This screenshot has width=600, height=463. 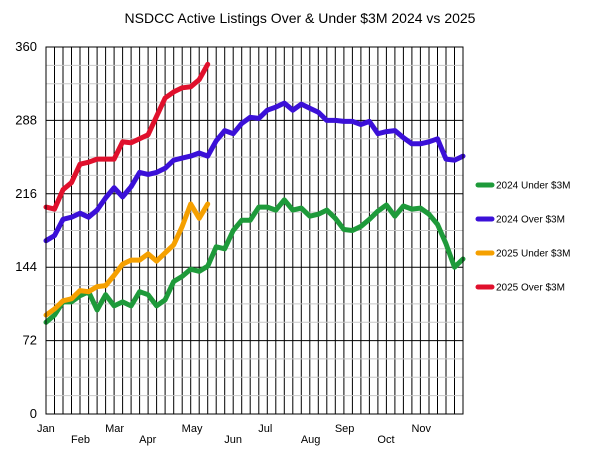 What do you see at coordinates (192, 429) in the screenshot?
I see `x-tick-label: May` at bounding box center [192, 429].